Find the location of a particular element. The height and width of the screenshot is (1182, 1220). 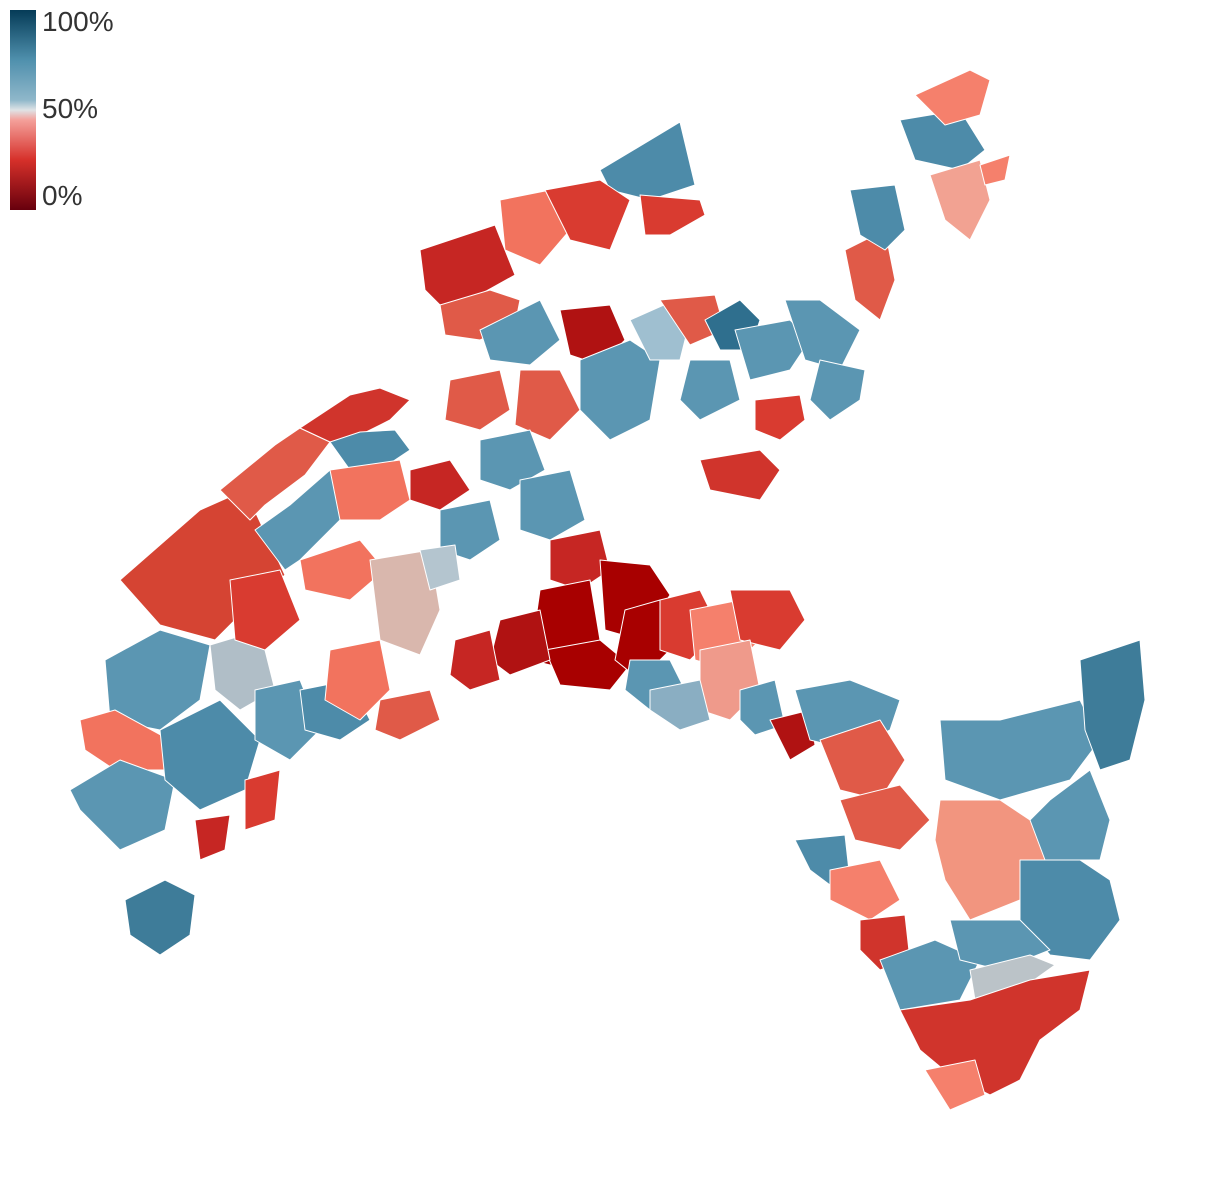

legend-color-bar is located at coordinates (23, 110).